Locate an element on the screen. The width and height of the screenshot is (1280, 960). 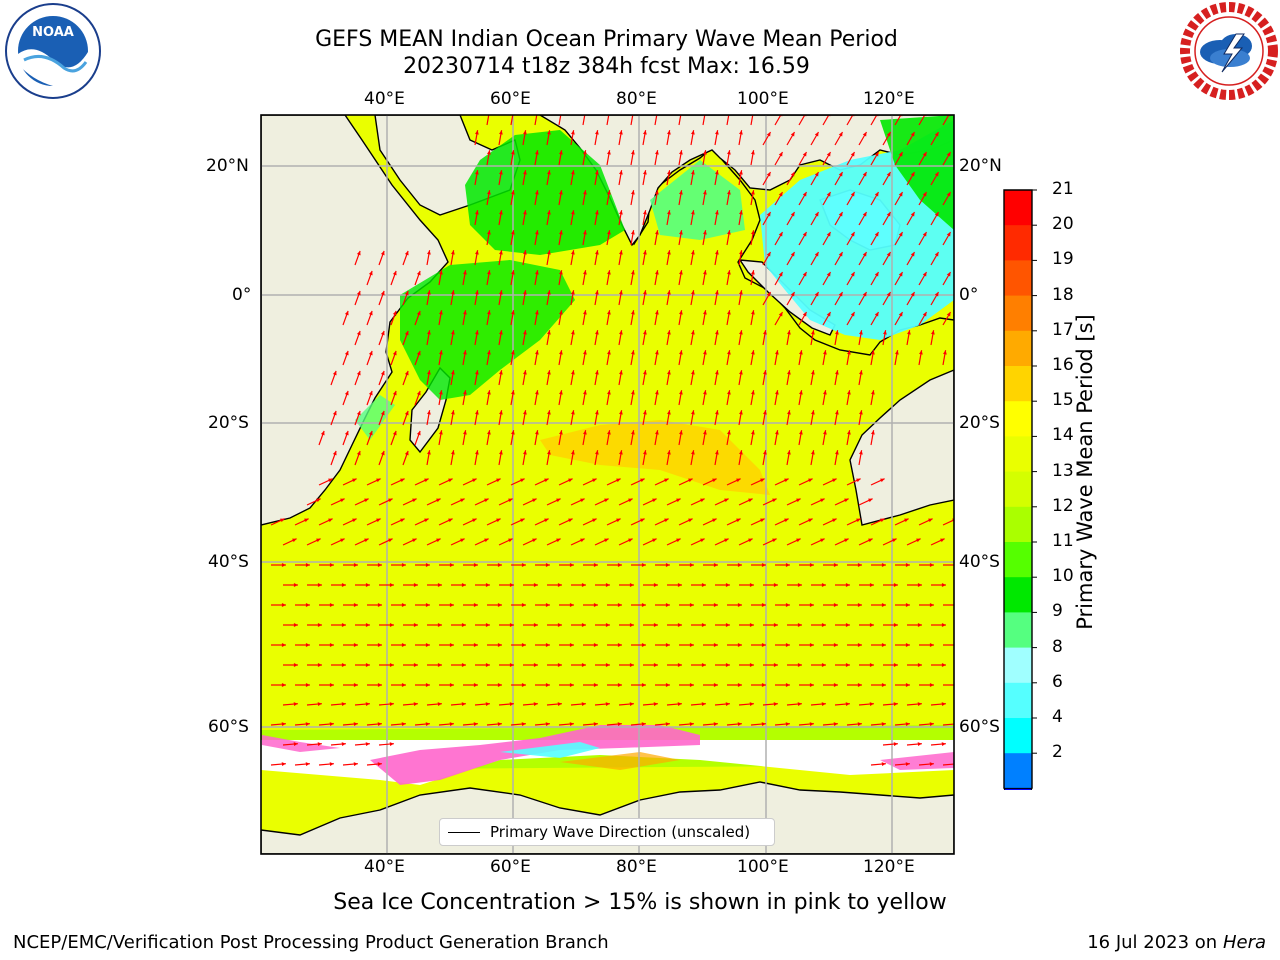
svg-text: NOAA is located at coordinates (53, 32).